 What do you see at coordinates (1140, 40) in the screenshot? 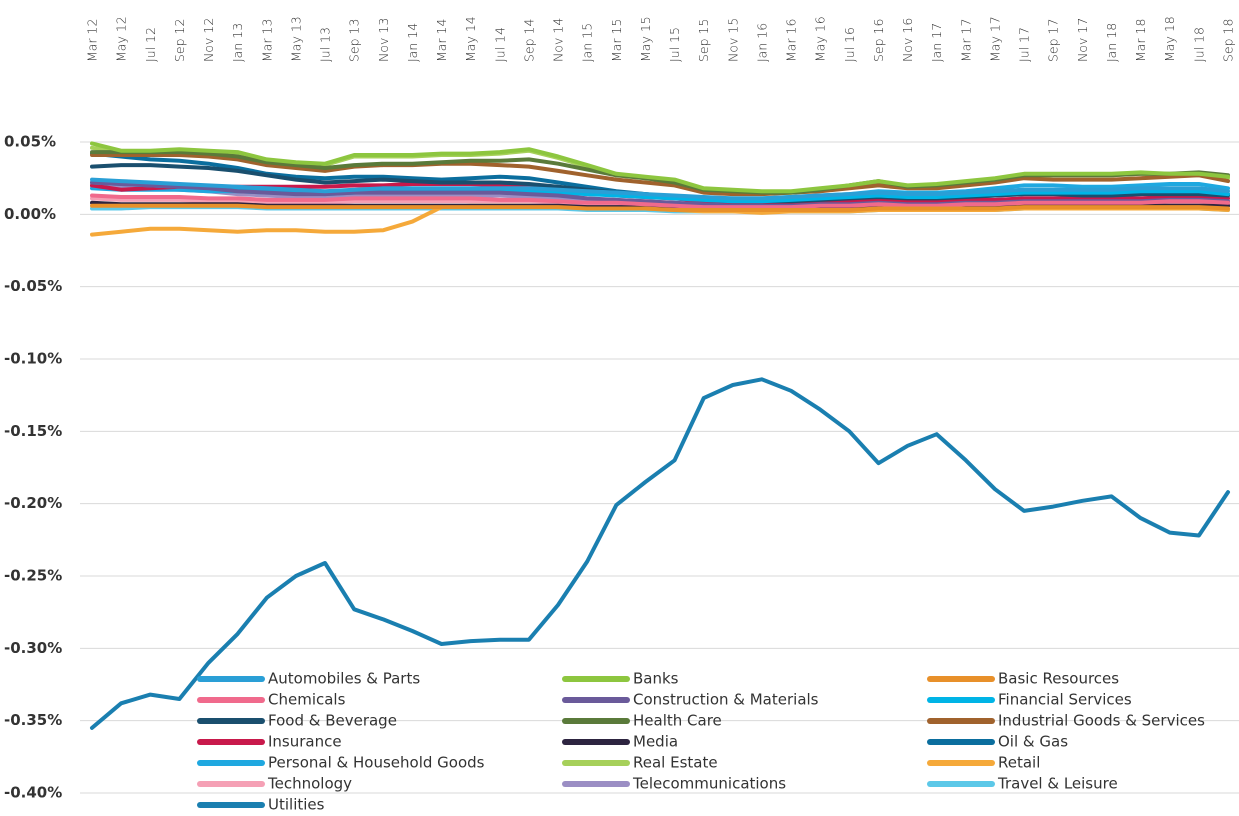
I see `x-tick-label: Mar 18` at bounding box center [1140, 40].